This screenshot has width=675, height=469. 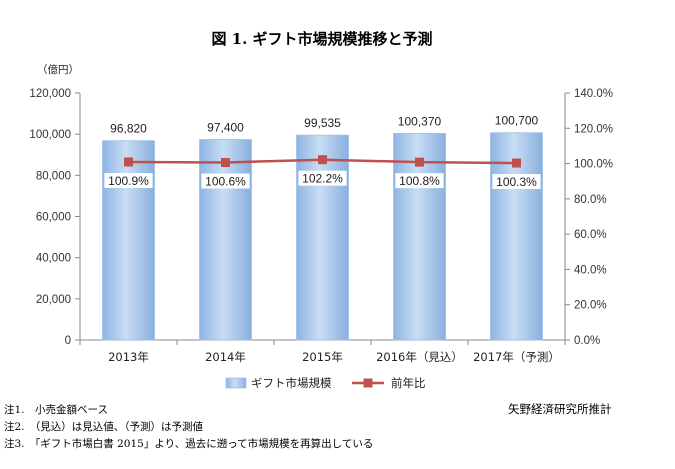 What do you see at coordinates (321, 39) in the screenshot?
I see `chart-title: 図 1. ギフト市場規模推移と予測` at bounding box center [321, 39].